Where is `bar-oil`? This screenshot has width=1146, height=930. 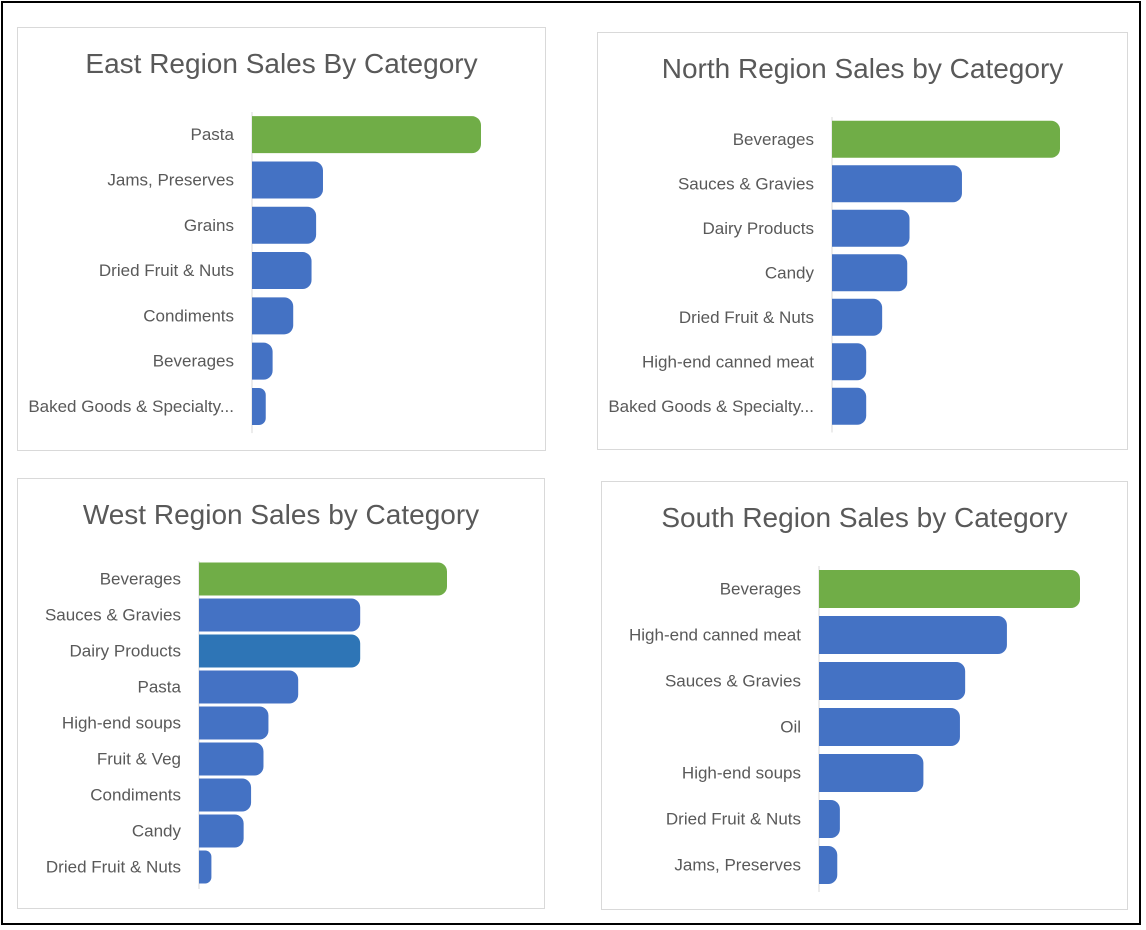
bar-oil is located at coordinates (889, 727).